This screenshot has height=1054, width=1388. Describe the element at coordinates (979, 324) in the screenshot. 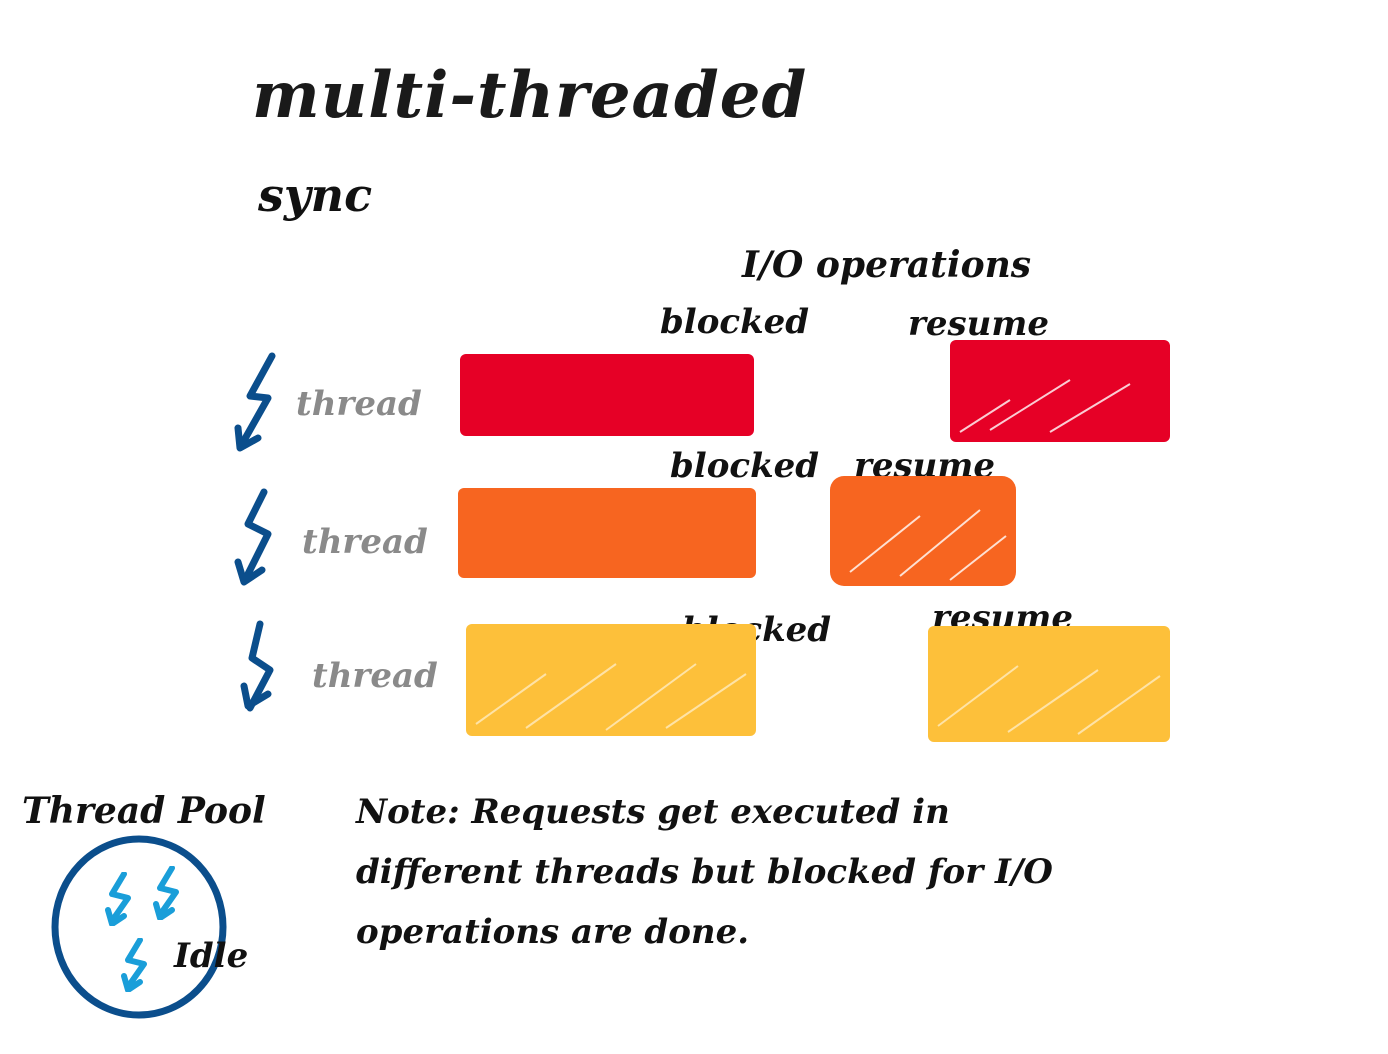

I see `resume-label-1: resume` at that location.